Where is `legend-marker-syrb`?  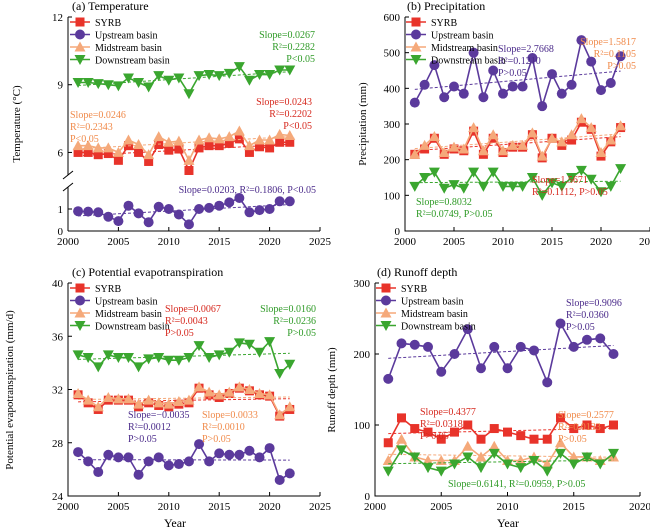
legend-marker-syrb is located at coordinates (80, 22).